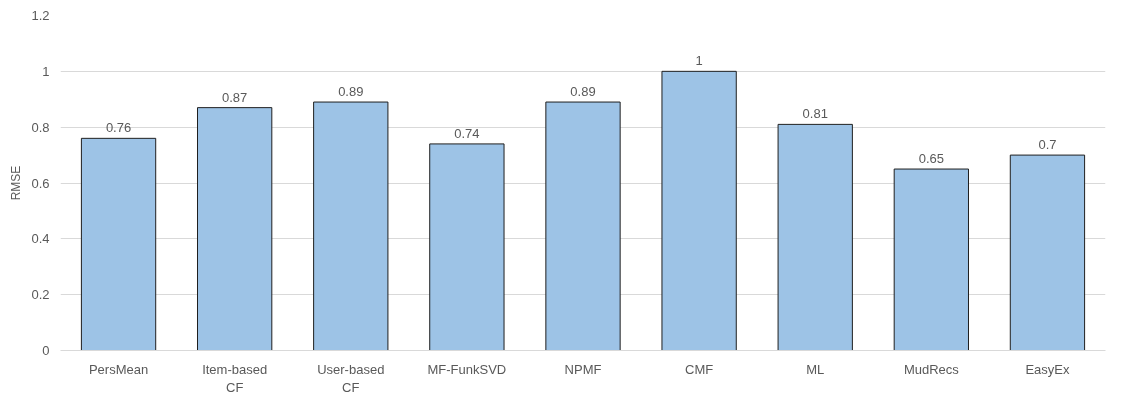 This screenshot has width=1122, height=409. Describe the element at coordinates (1047, 369) in the screenshot. I see `x-tick-label: EasyEx` at that location.